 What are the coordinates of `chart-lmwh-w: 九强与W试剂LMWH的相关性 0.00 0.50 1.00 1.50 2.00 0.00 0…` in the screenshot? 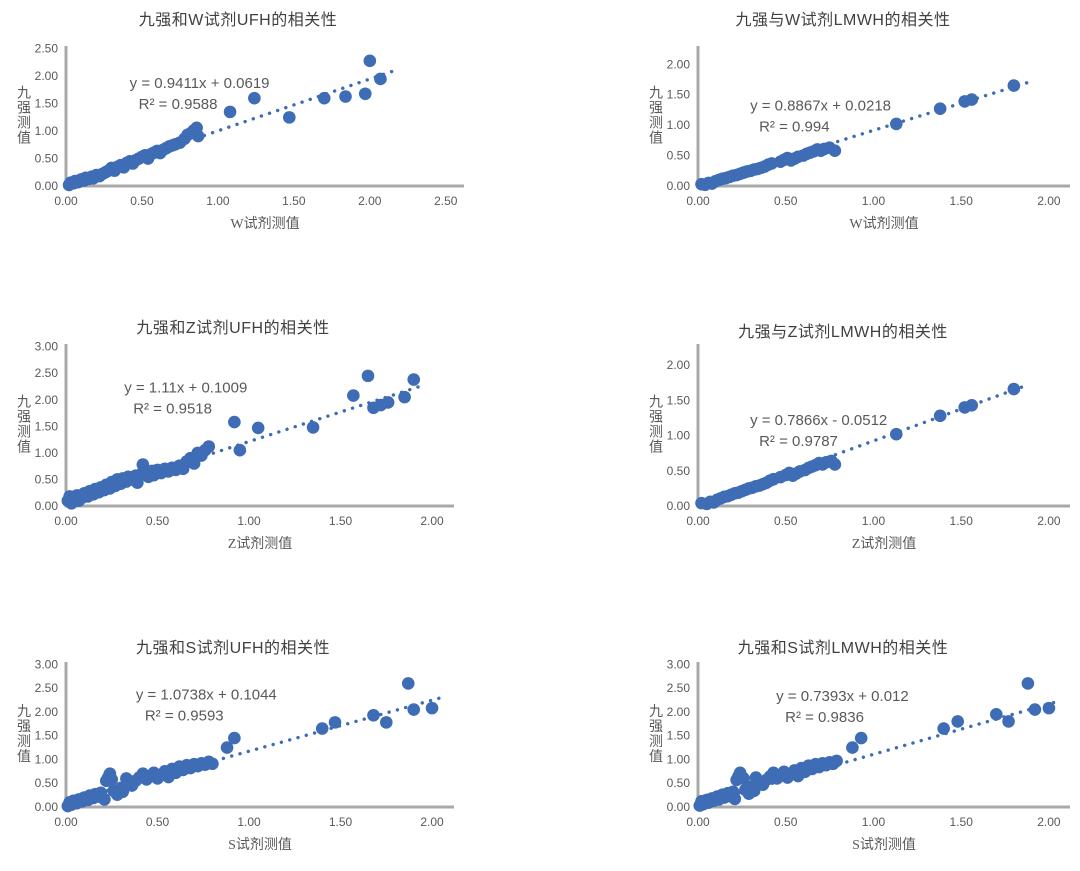 It's located at (843, 125).